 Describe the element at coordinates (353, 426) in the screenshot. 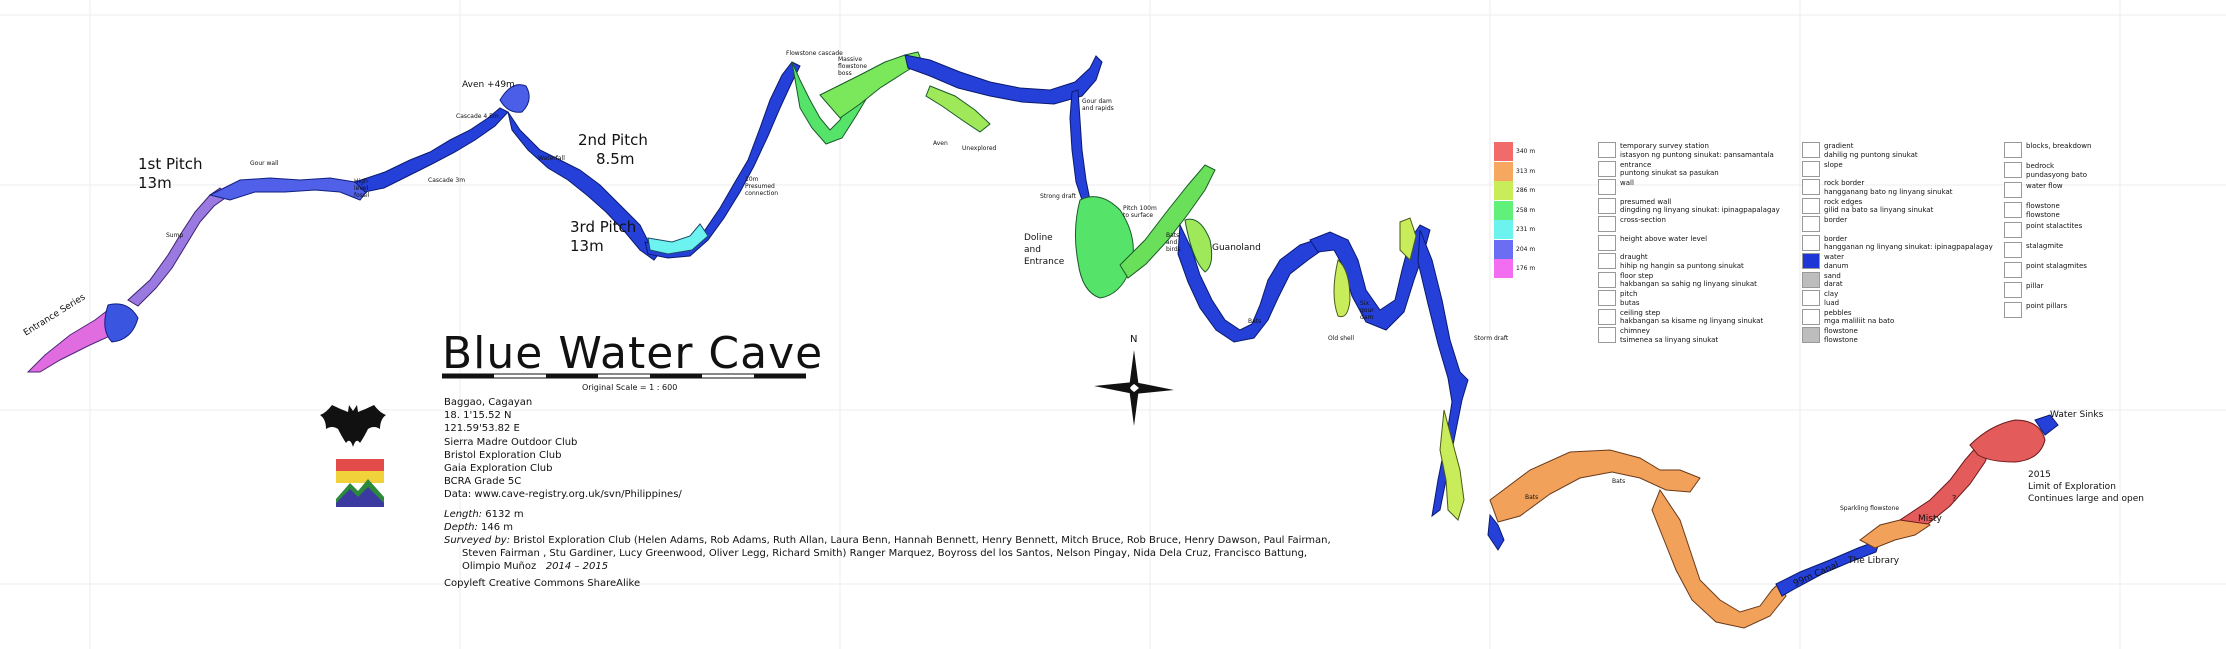

I see `bat-logo-icon` at that location.